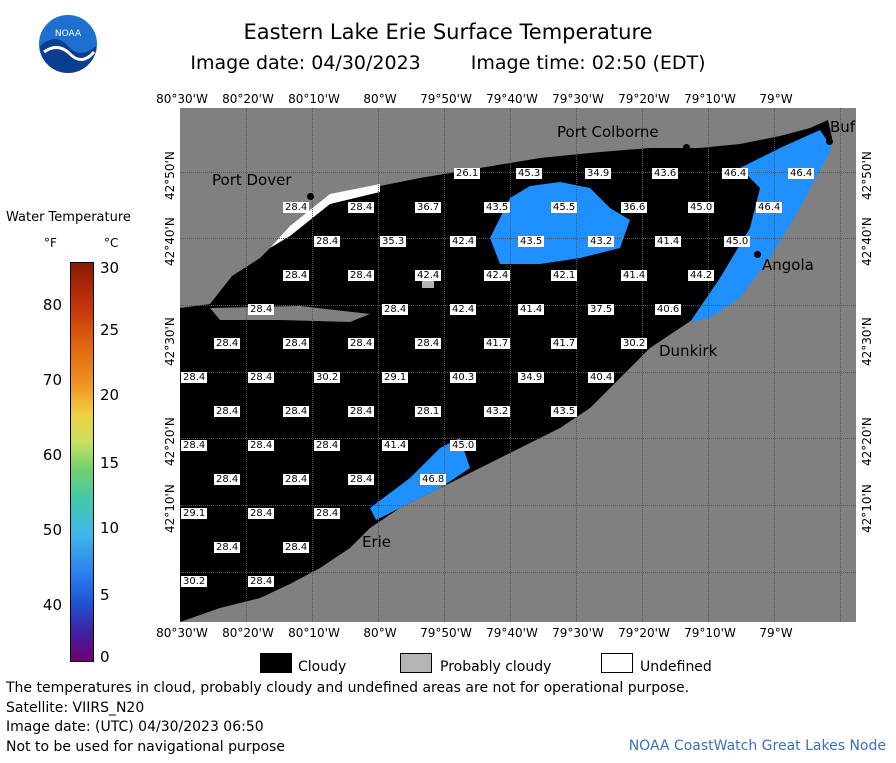  Describe the element at coordinates (829, 141) in the screenshot. I see `city-dot-buffalo` at that location.